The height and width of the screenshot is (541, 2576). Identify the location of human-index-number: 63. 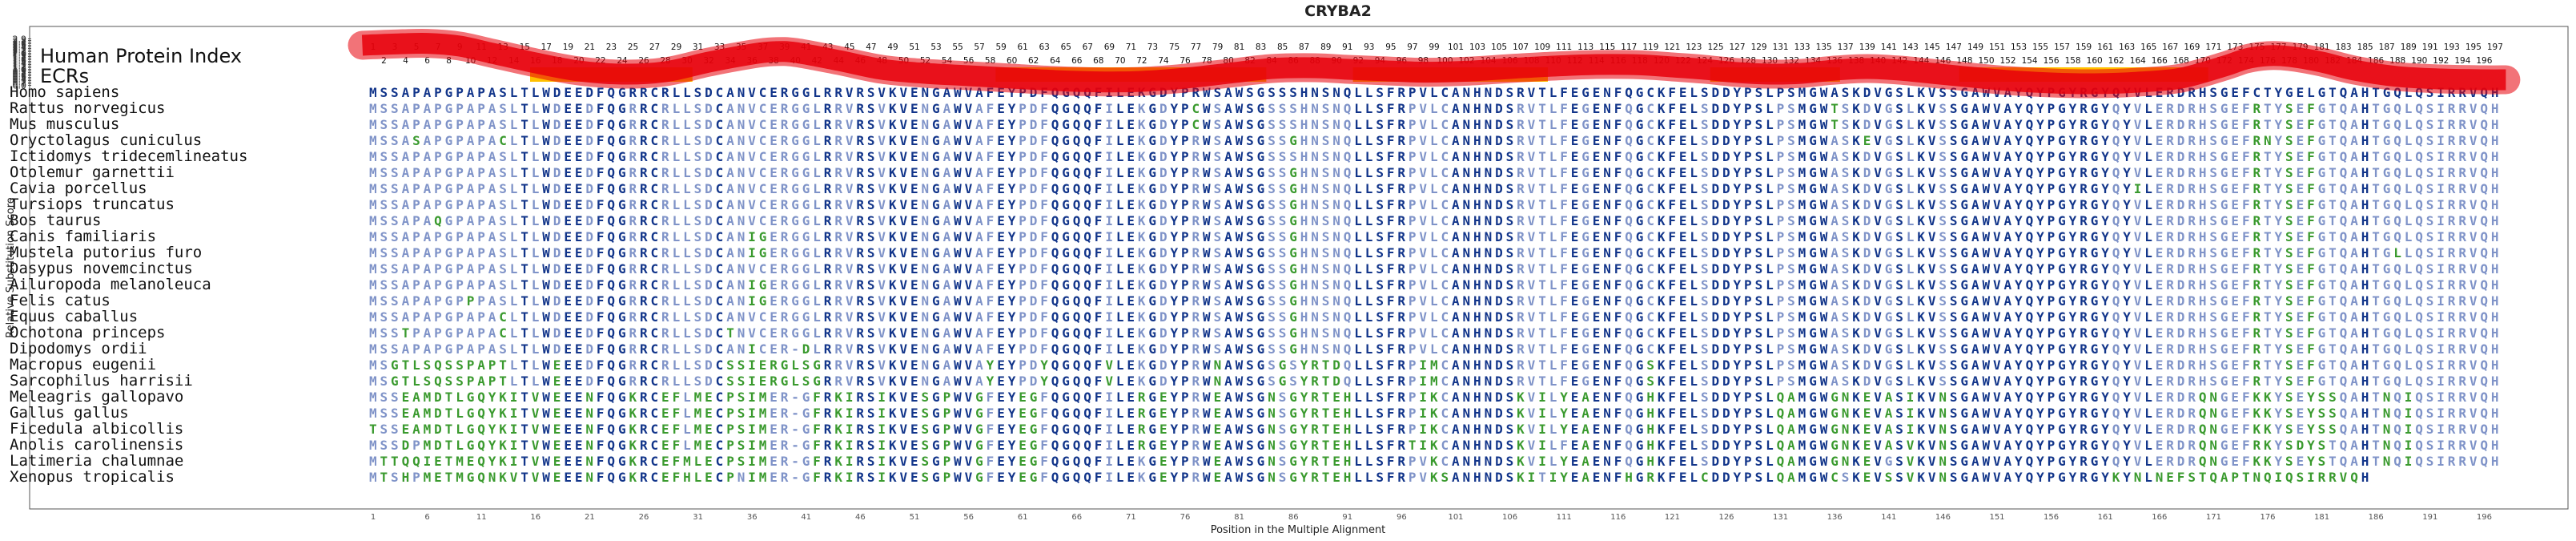
(1044, 47).